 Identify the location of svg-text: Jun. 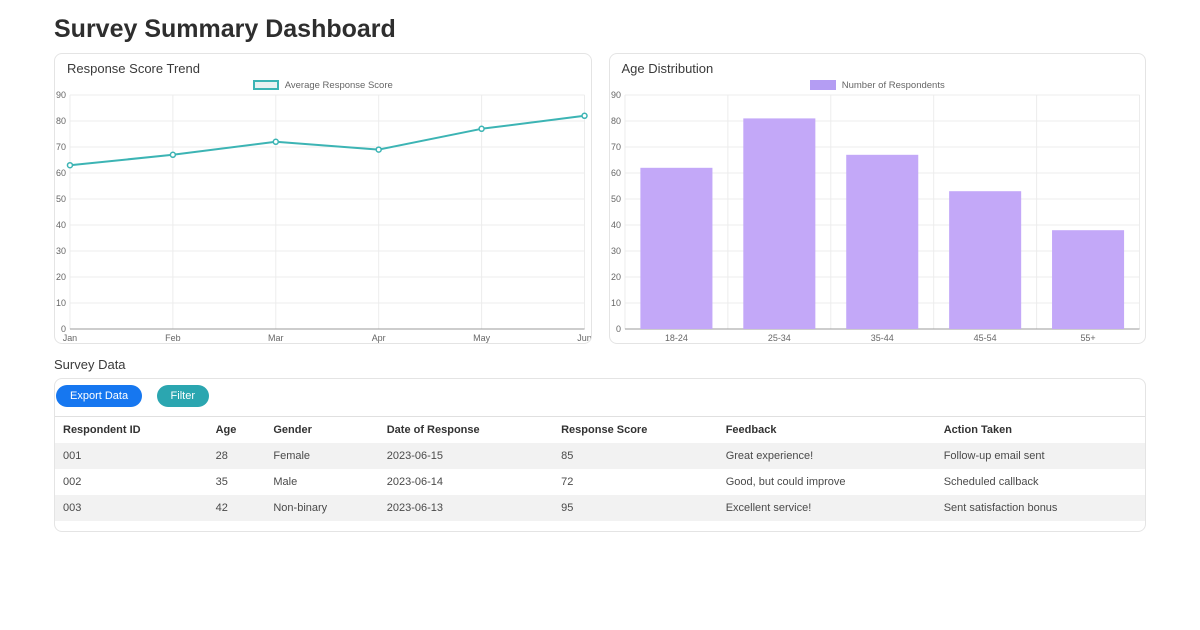
(583, 338).